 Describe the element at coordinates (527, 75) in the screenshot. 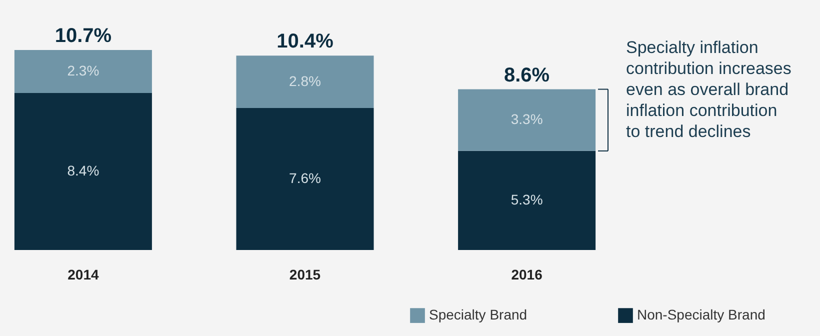

I see `total-label: 8.6%` at that location.